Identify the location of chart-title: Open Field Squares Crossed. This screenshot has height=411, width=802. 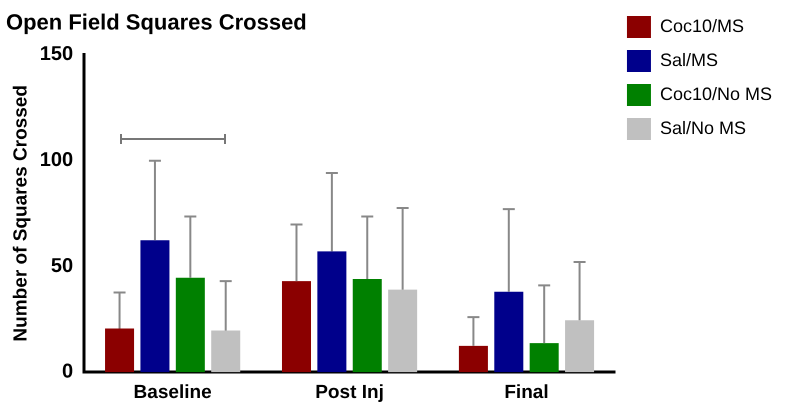
(156, 21).